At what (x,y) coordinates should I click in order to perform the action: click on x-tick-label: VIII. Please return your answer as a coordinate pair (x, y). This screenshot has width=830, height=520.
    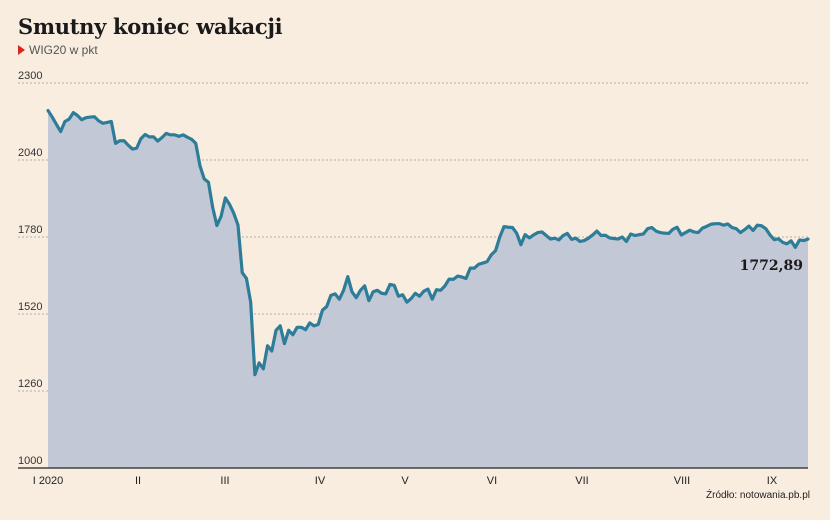
    Looking at the image, I should click on (682, 481).